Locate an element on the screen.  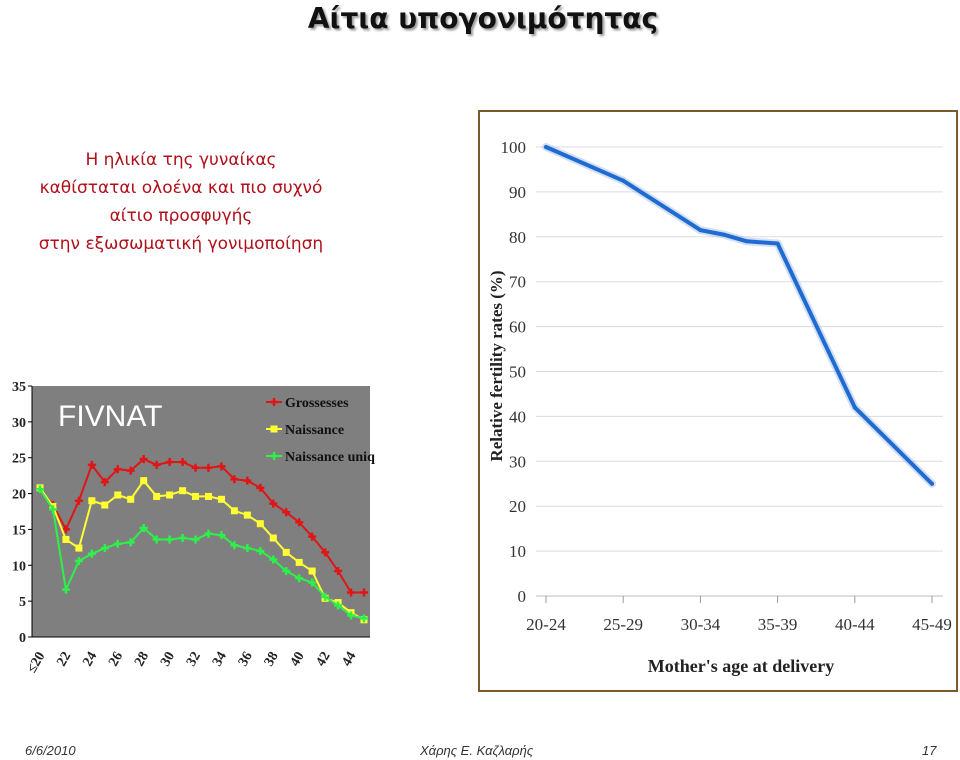
y-tick-label: 60 is located at coordinates (517, 327).